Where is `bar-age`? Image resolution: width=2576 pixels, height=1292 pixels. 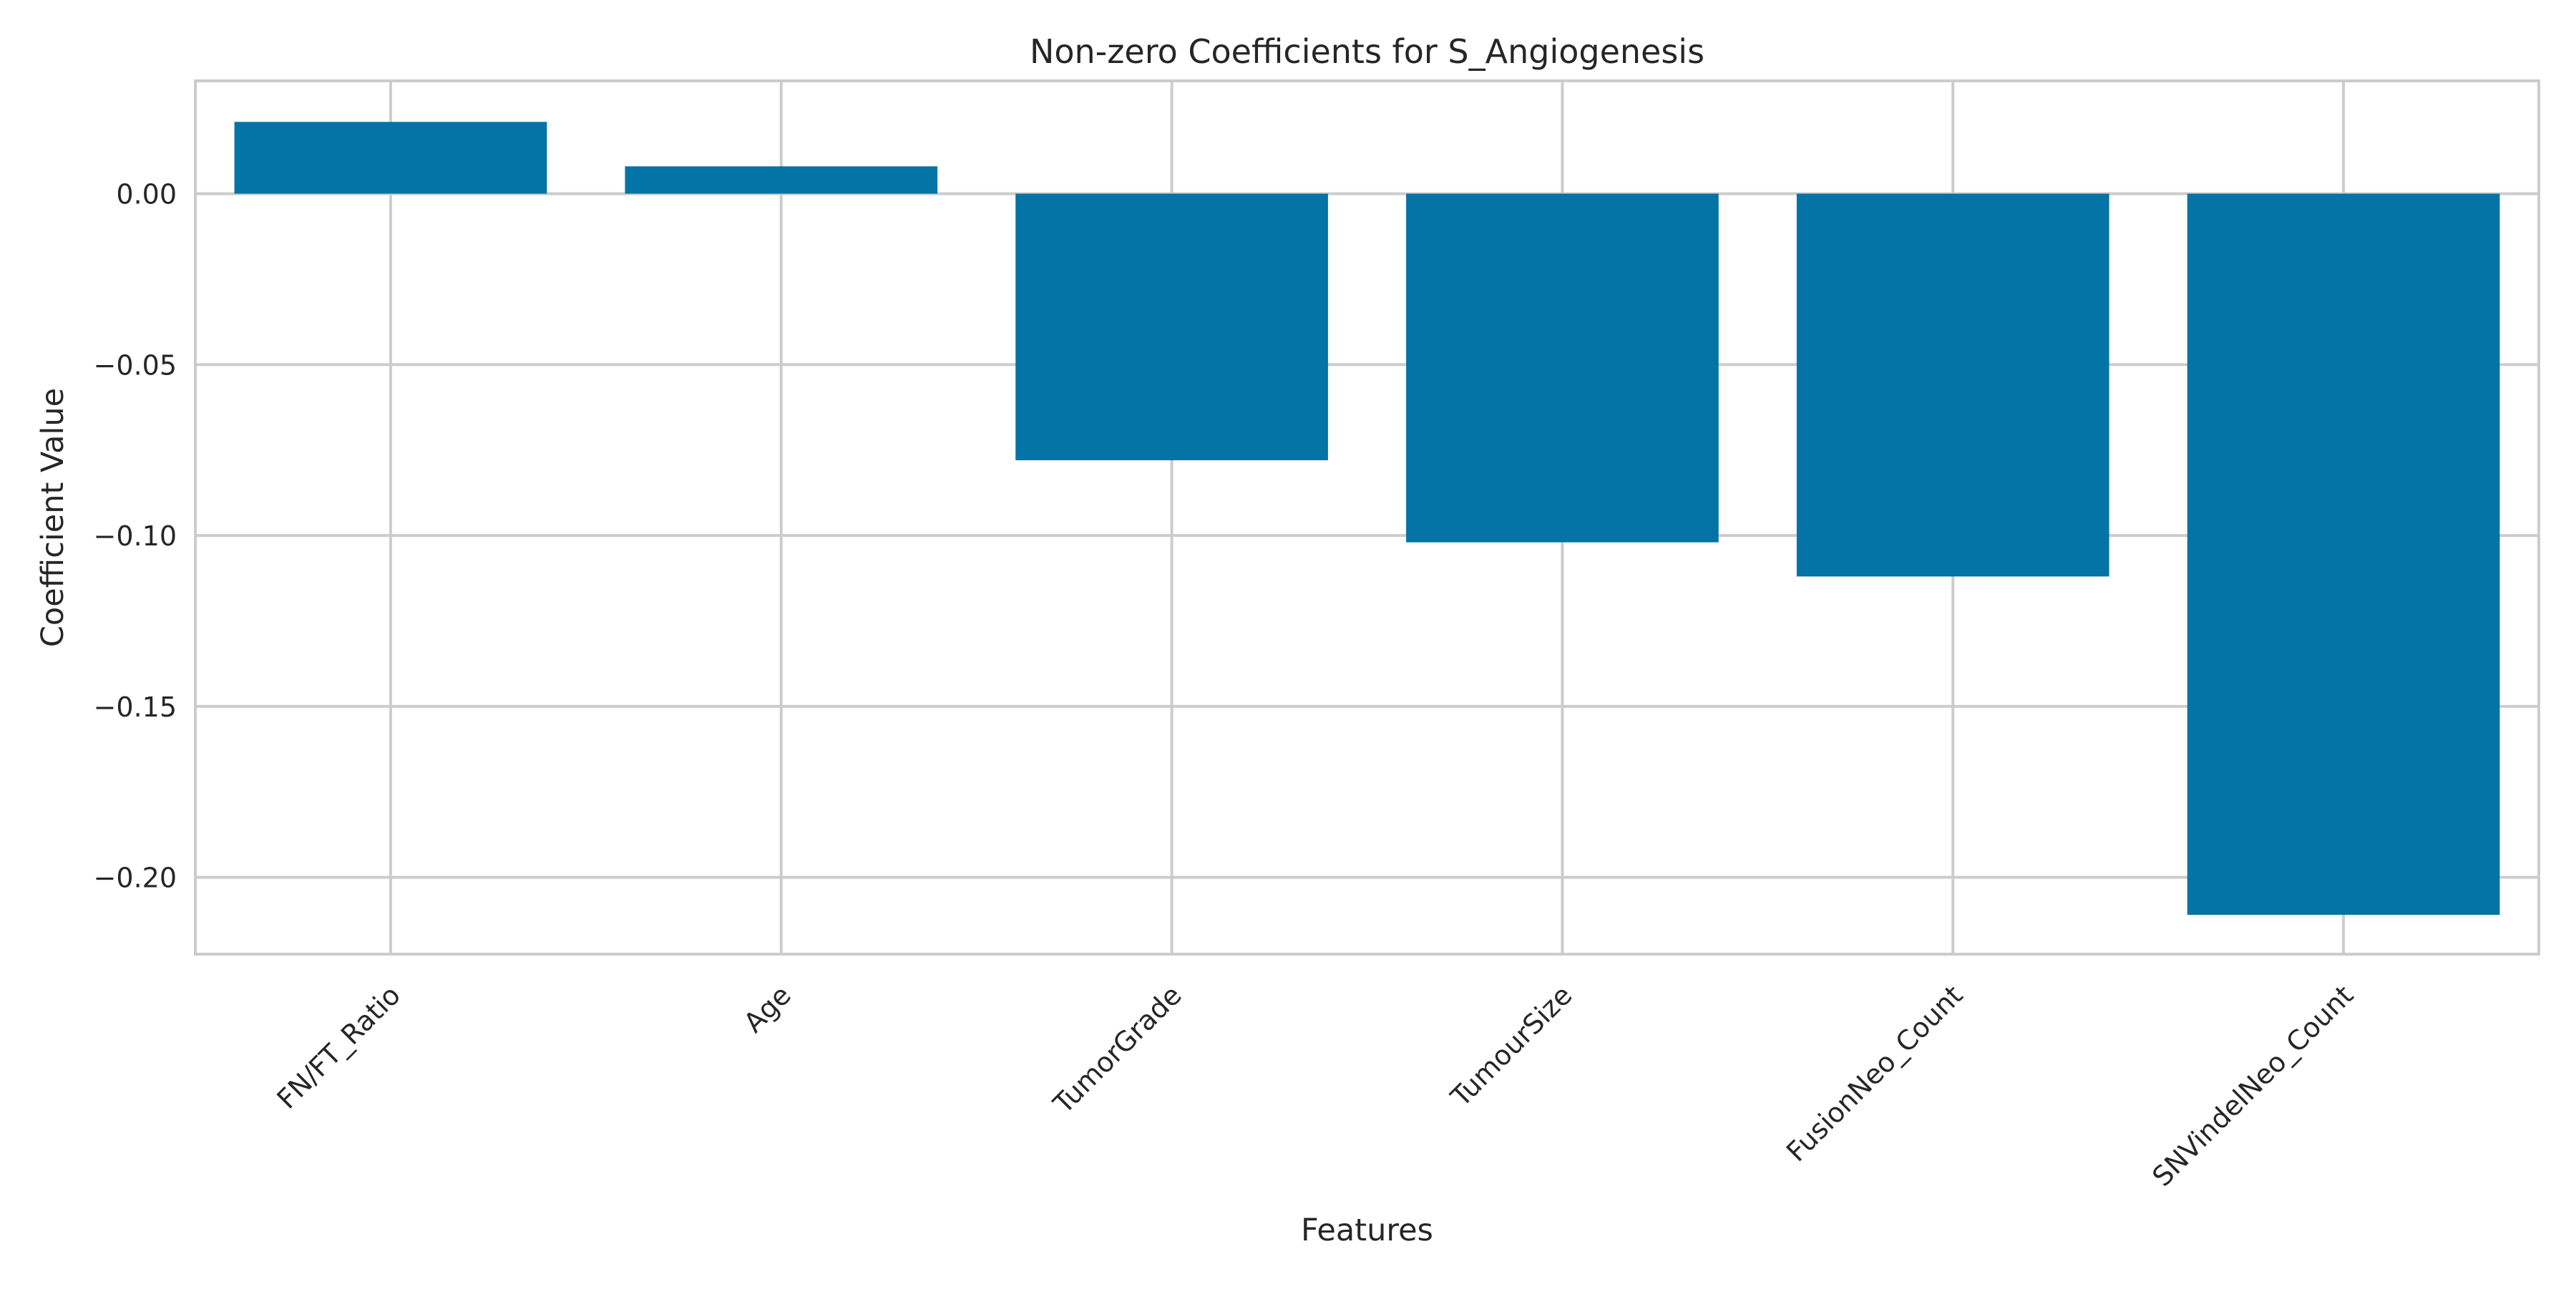 bar-age is located at coordinates (781, 180).